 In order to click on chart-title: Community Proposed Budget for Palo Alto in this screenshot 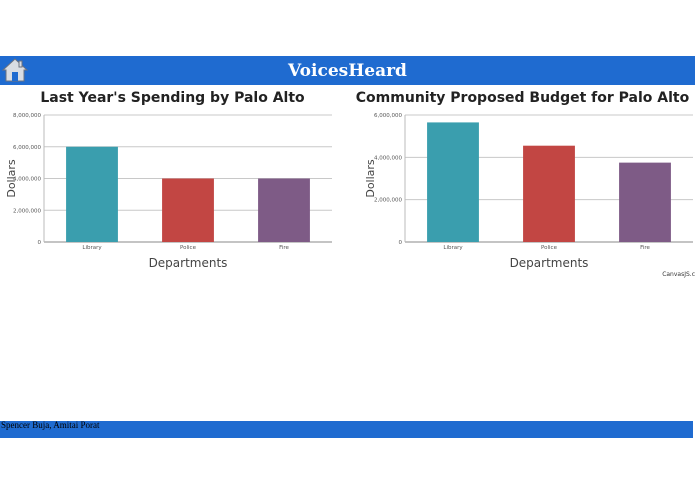, I will do `click(522, 98)`.